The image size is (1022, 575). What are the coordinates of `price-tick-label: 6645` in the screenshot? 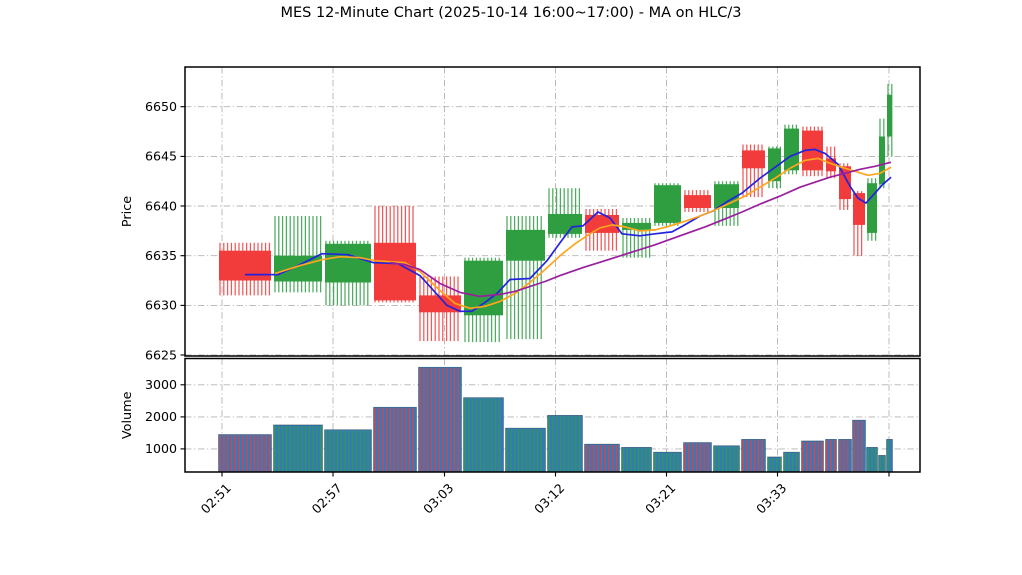 It's located at (161, 156).